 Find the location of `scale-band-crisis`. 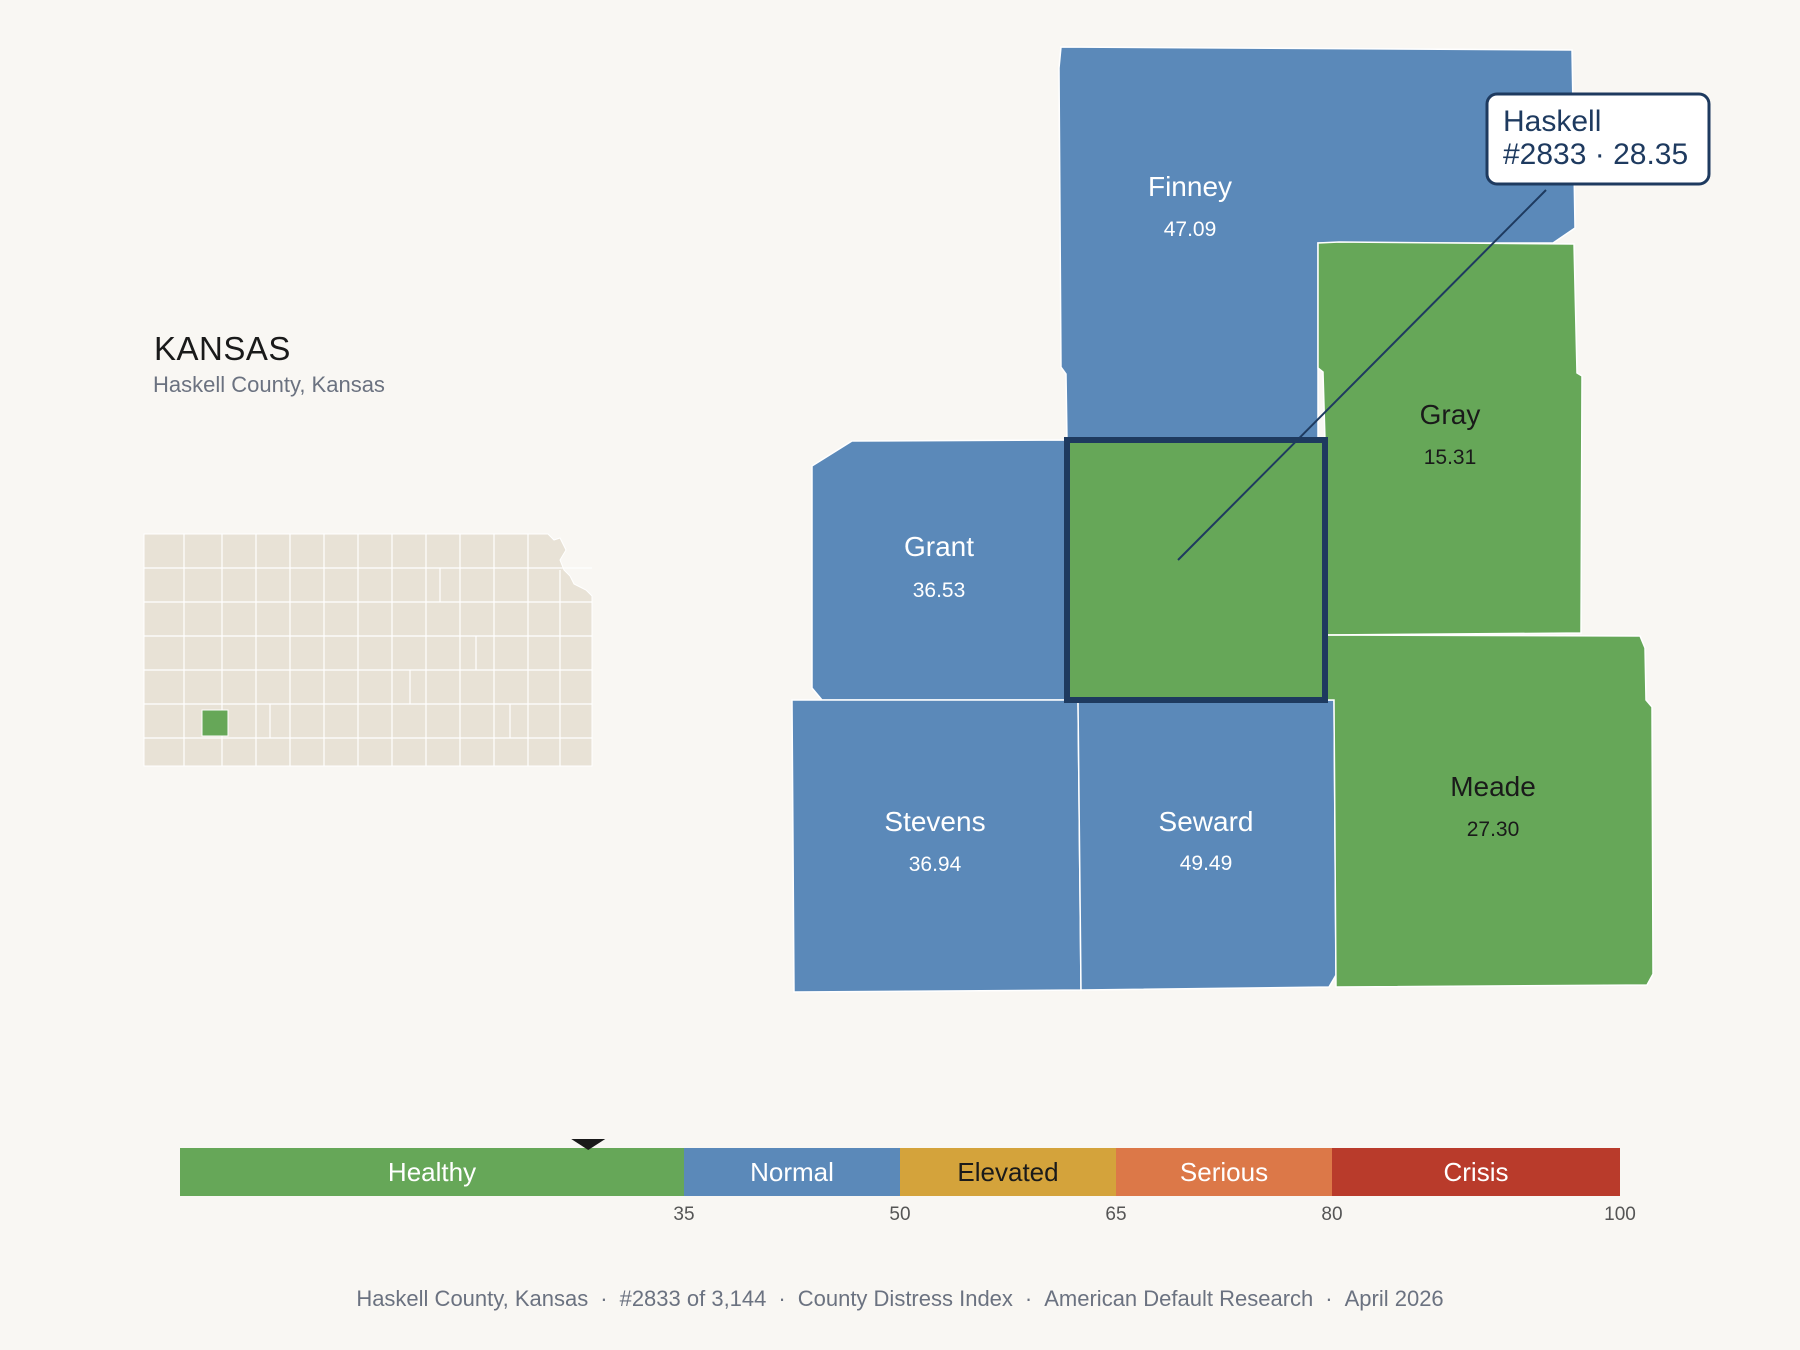

scale-band-crisis is located at coordinates (1476, 1172).